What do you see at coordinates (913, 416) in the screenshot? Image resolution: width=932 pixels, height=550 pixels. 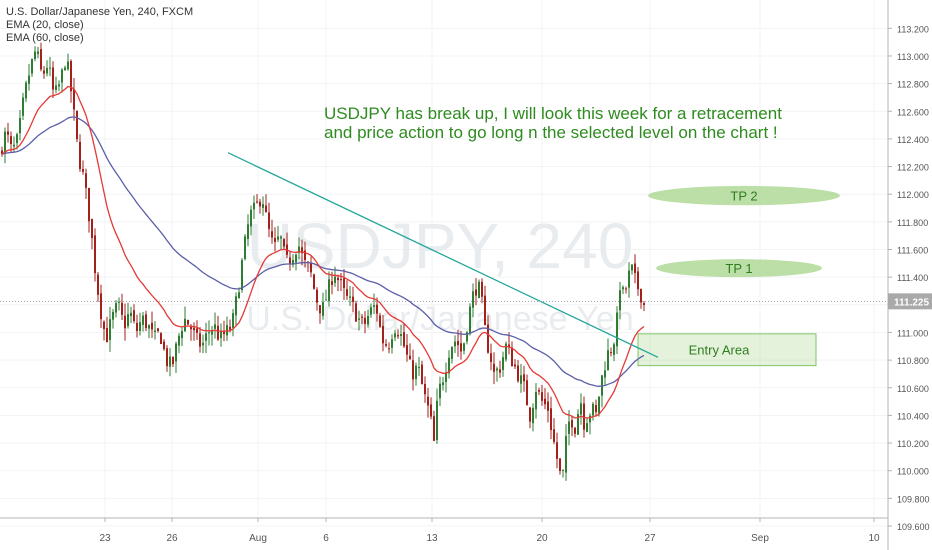 I see `price-tick-4: 110.400` at bounding box center [913, 416].